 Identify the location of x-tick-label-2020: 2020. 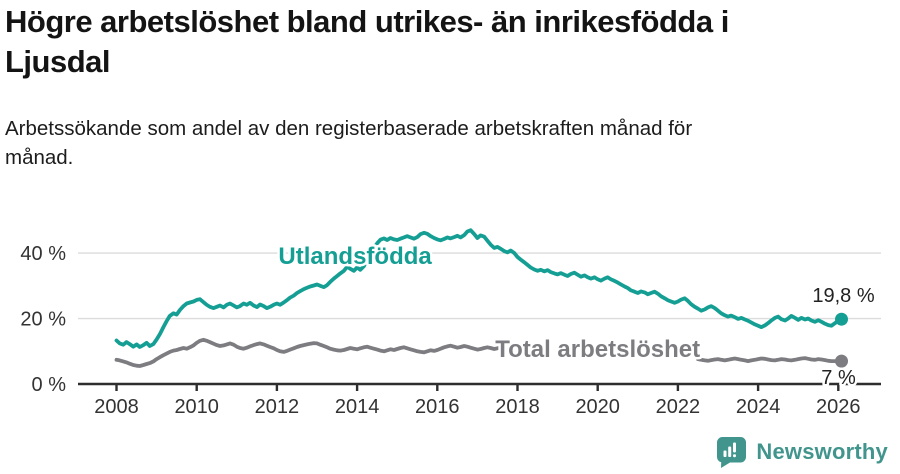
(597, 407).